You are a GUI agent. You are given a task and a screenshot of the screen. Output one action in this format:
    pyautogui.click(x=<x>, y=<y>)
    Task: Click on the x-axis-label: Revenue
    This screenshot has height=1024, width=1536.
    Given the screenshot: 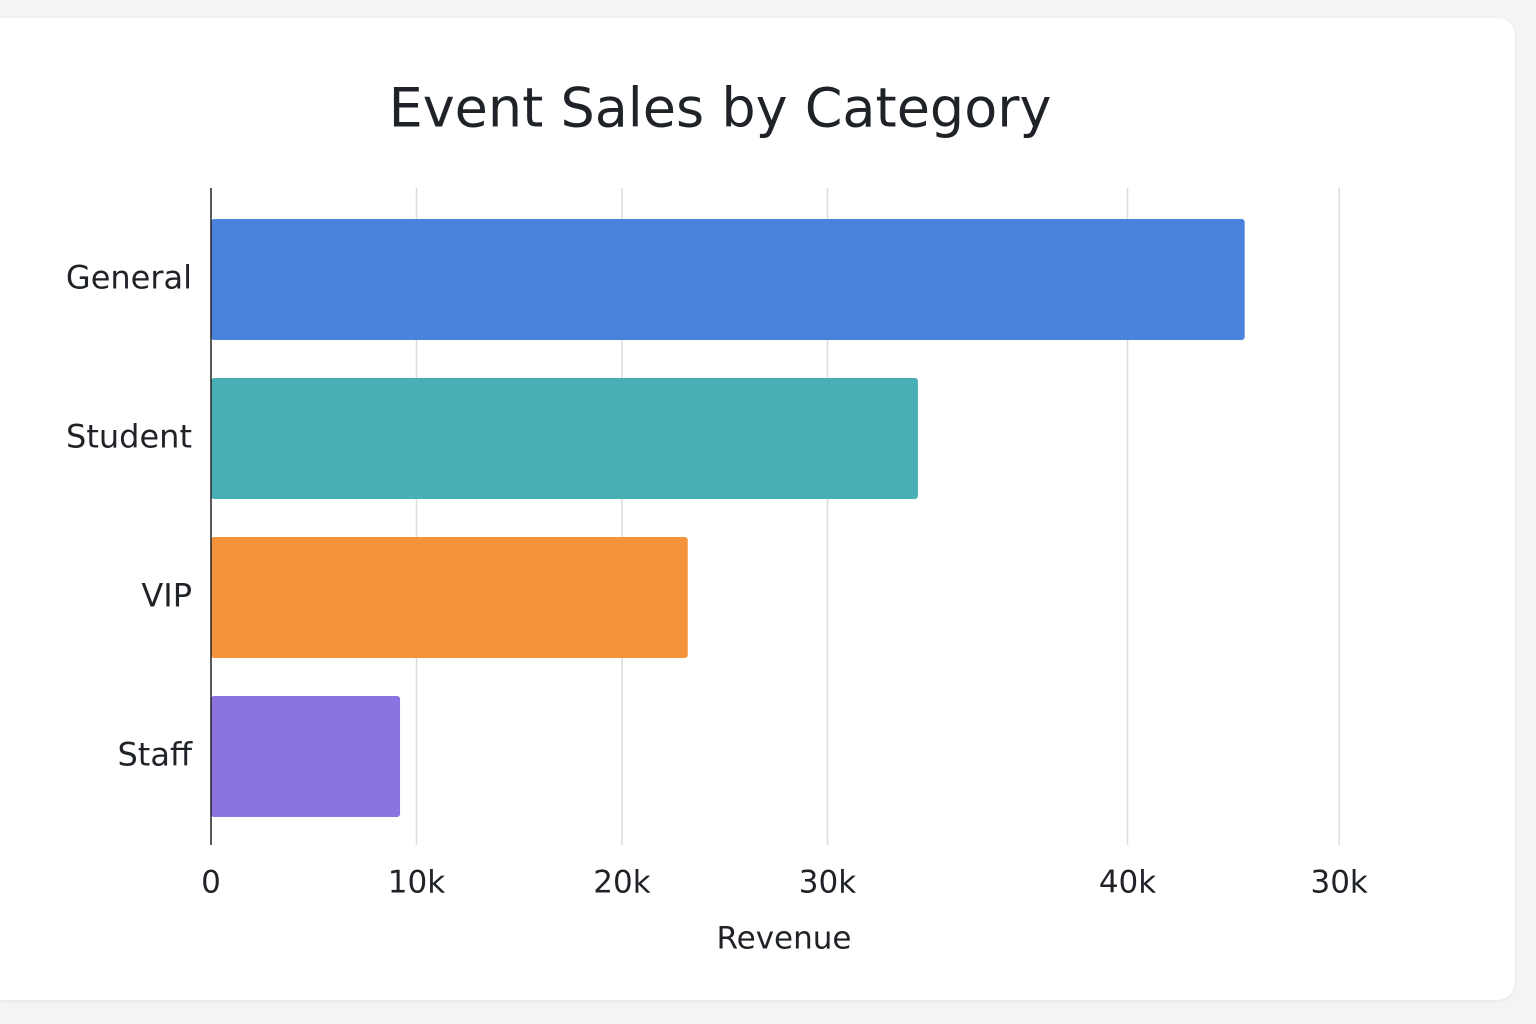 What is the action you would take?
    pyautogui.click(x=783, y=939)
    